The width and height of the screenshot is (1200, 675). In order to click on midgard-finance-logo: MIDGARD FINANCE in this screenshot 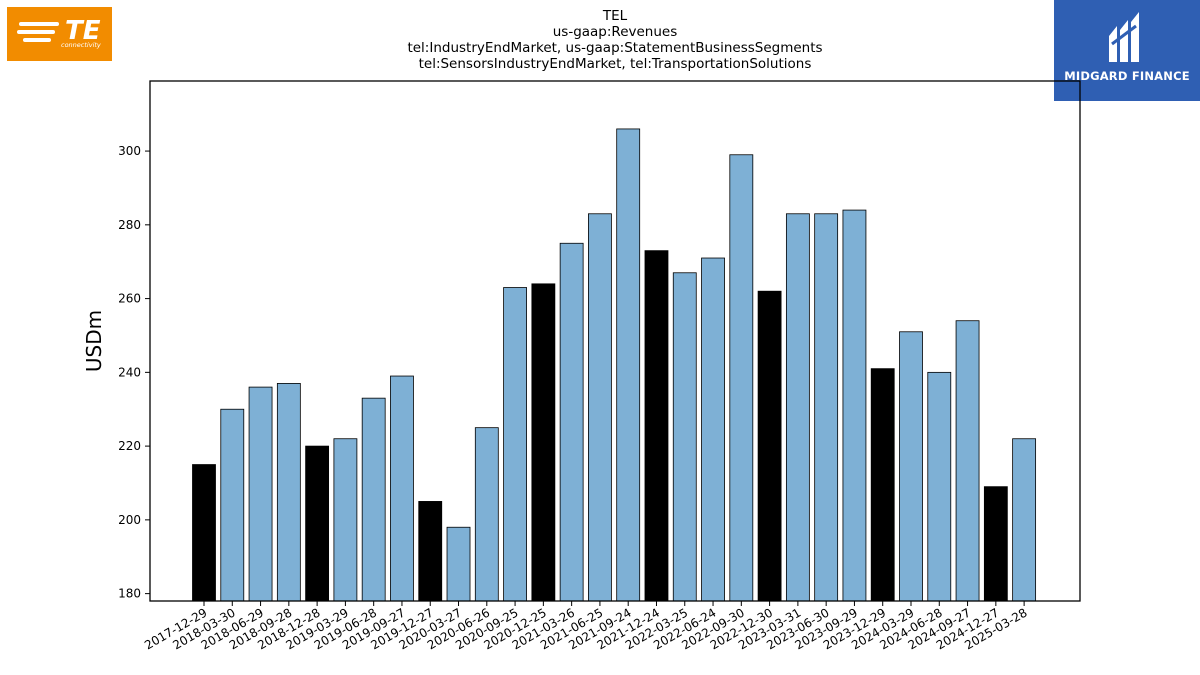, I will do `click(1127, 50)`.